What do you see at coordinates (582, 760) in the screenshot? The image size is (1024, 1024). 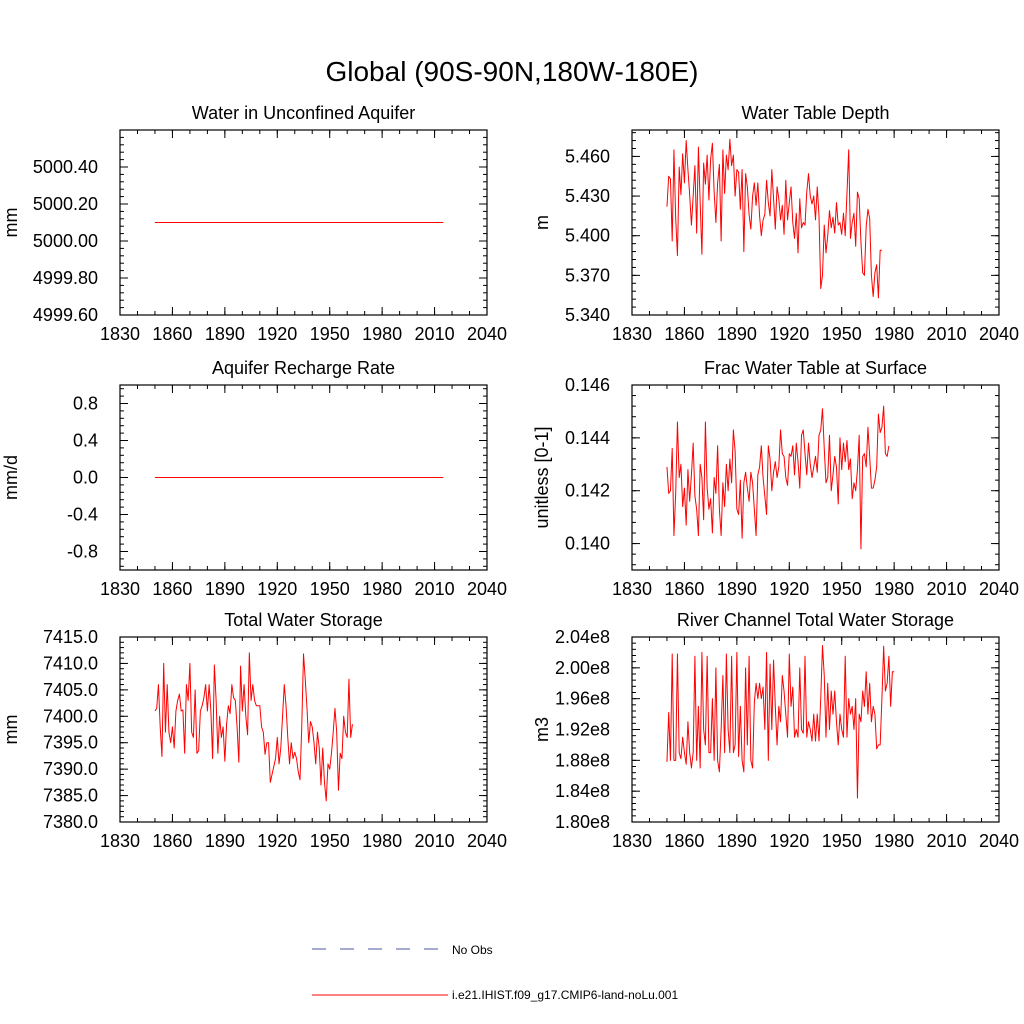 I see `y-tick-label: 1.88e8` at bounding box center [582, 760].